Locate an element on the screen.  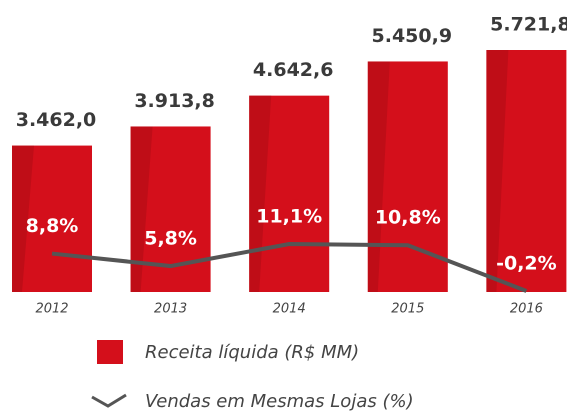
legend-label: Receita líquida (R$ MM) is located at coordinates (252, 352).